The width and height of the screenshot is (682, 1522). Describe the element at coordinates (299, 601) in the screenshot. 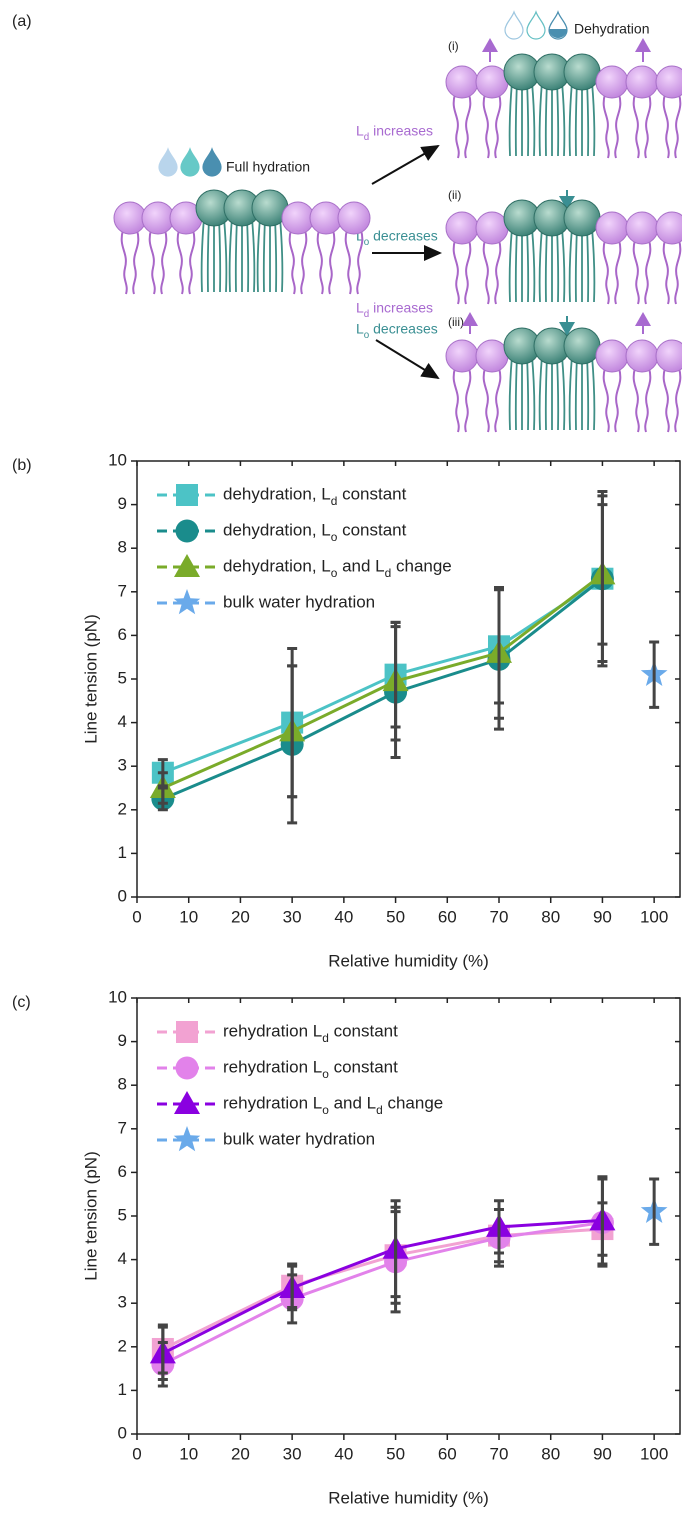

I see `legend-label: bulk water hydration` at that location.